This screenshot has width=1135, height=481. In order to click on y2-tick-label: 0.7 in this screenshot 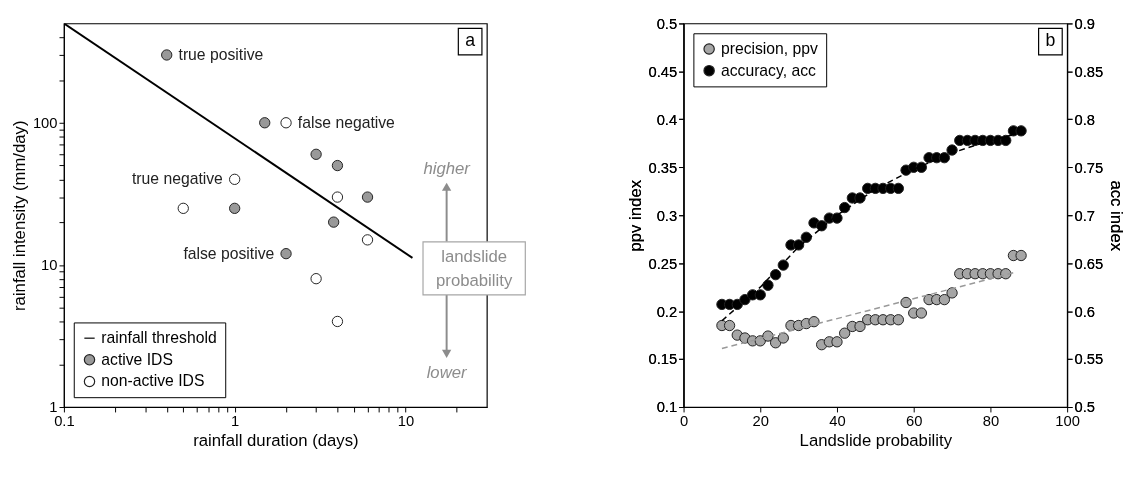, I will do `click(1085, 215)`.